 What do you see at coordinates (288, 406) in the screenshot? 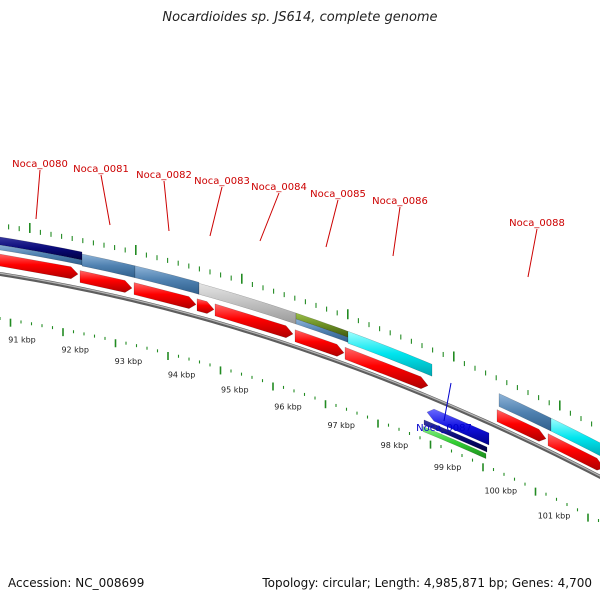
I see `scale-tick-label: 96 kbp` at bounding box center [288, 406].